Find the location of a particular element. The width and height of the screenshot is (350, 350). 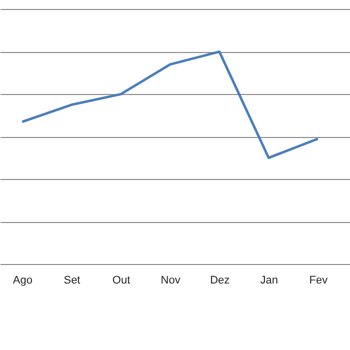

x-tick-label: Dez is located at coordinates (220, 280).